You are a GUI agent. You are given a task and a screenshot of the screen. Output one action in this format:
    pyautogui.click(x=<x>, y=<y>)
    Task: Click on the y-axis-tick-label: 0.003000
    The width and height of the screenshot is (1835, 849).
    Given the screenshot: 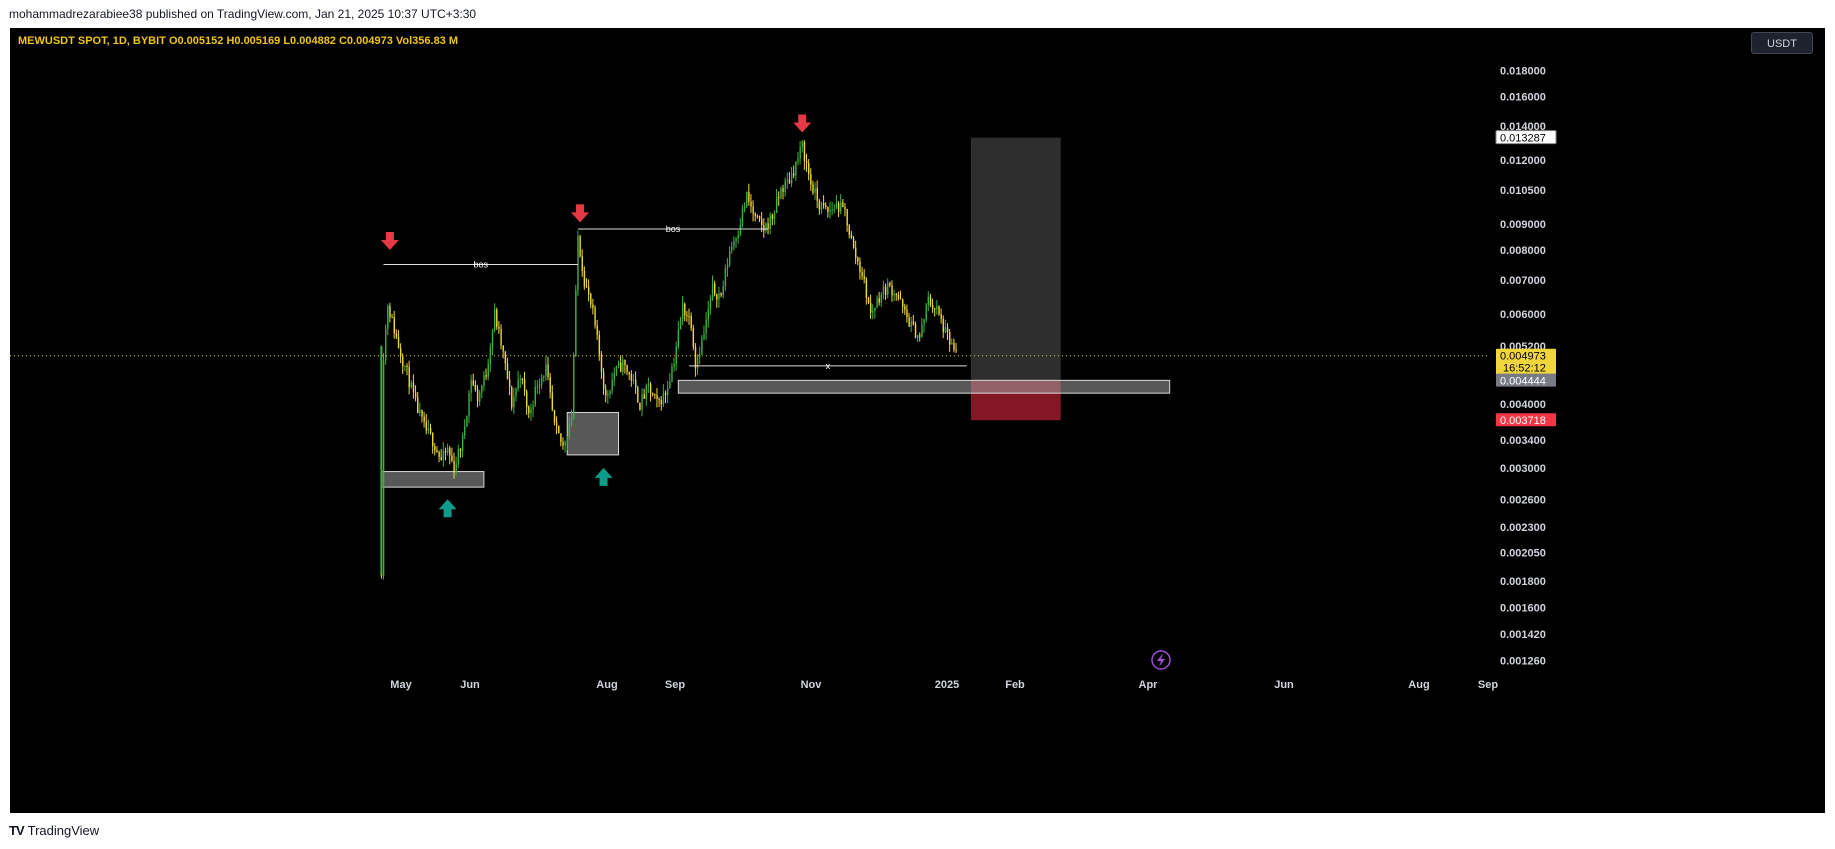 What is the action you would take?
    pyautogui.click(x=1523, y=469)
    